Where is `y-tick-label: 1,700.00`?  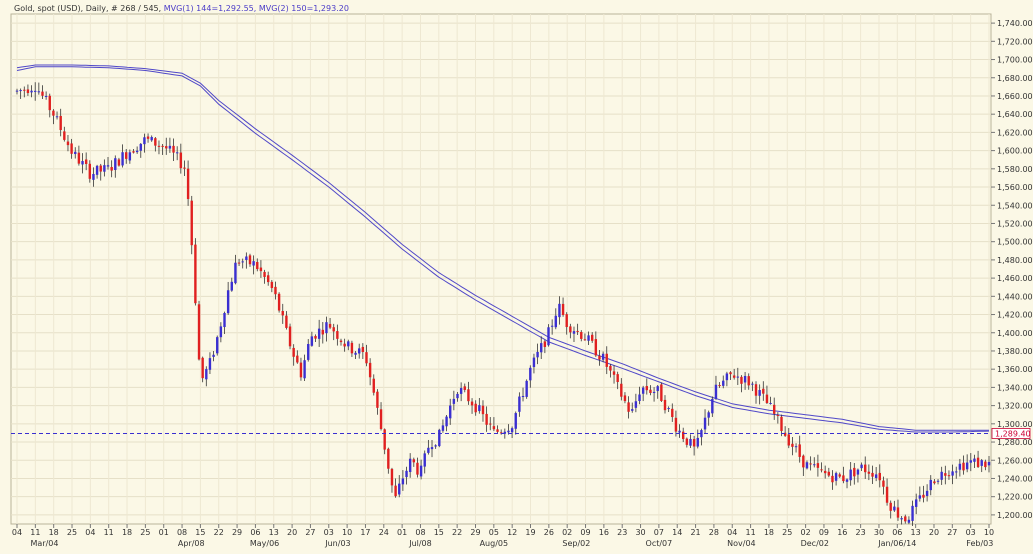
y-tick-label: 1,700.00 is located at coordinates (1015, 60).